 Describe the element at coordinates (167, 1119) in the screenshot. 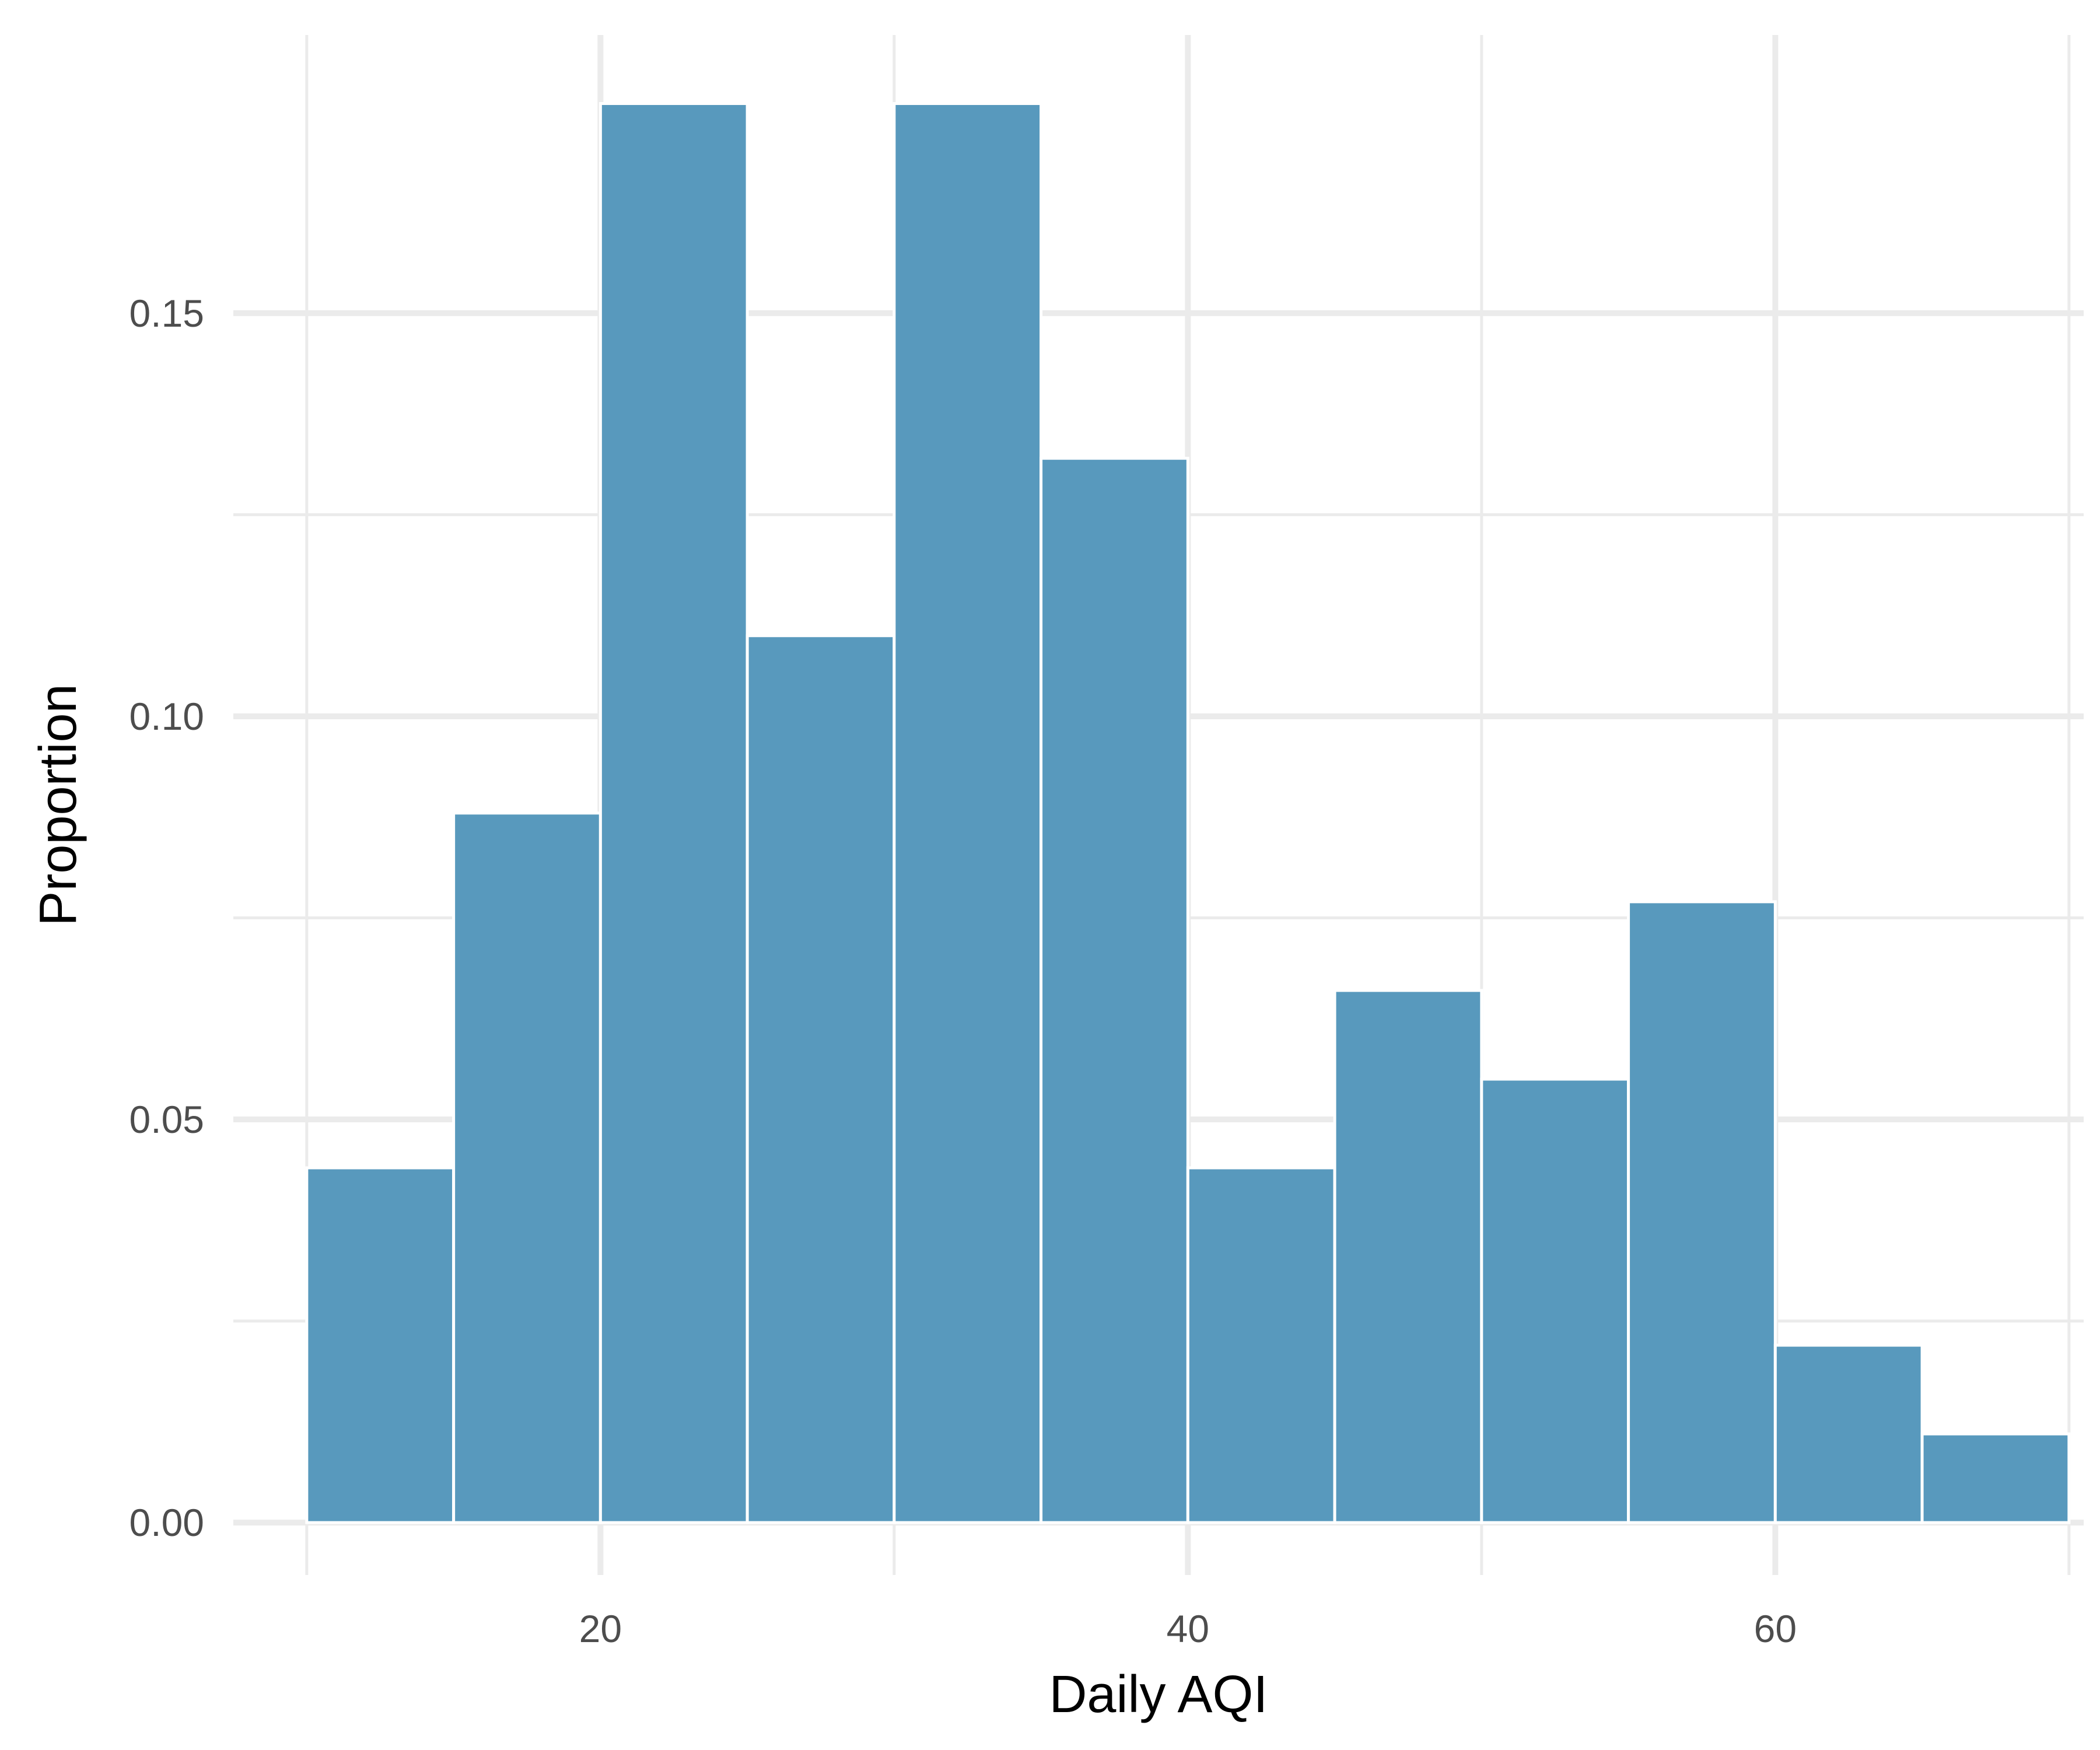

I see `y-tick-label: 0.05` at that location.